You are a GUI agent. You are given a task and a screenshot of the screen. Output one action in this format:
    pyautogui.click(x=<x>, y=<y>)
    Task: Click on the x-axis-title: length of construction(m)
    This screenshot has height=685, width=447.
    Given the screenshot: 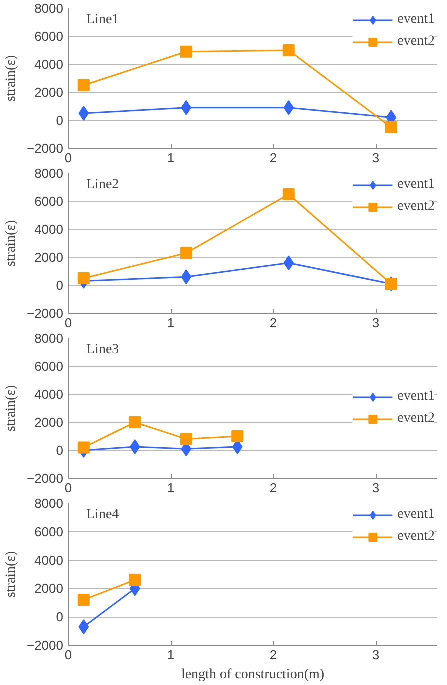 What is the action you would take?
    pyautogui.click(x=253, y=675)
    